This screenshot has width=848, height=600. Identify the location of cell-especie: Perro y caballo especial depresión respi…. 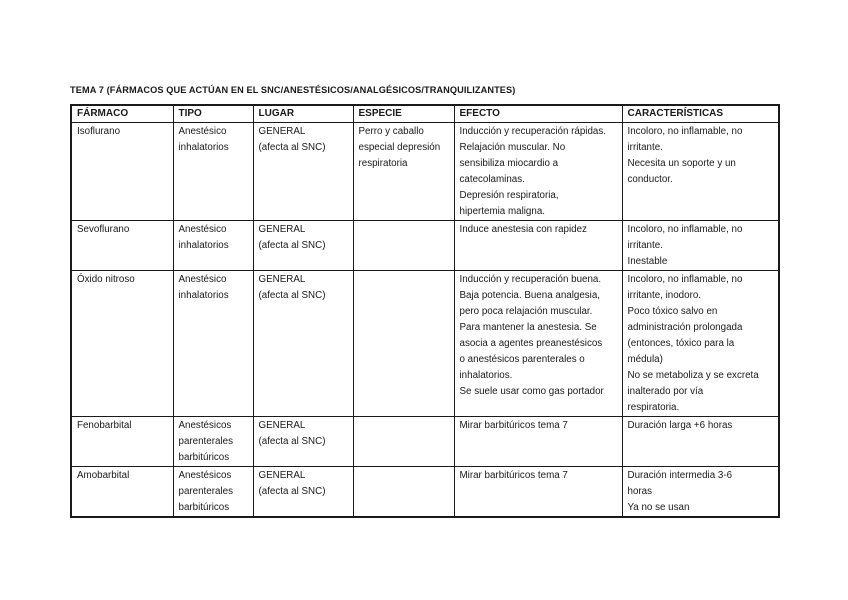
(403, 171).